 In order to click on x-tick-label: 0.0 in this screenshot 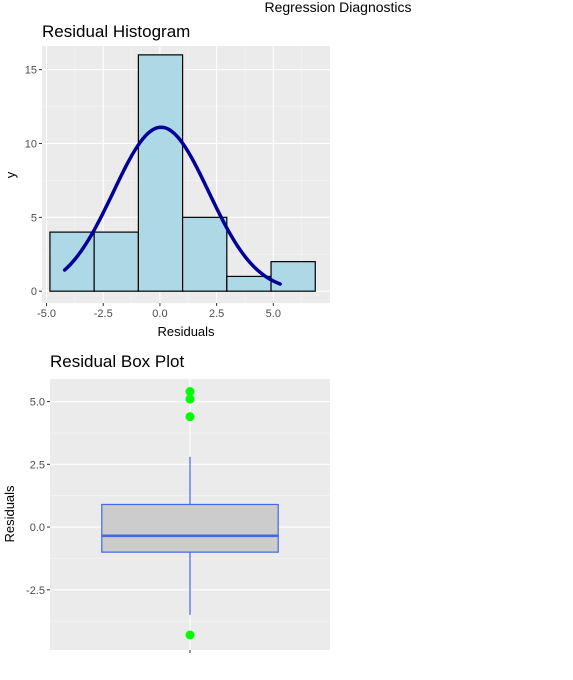, I will do `click(159, 314)`.